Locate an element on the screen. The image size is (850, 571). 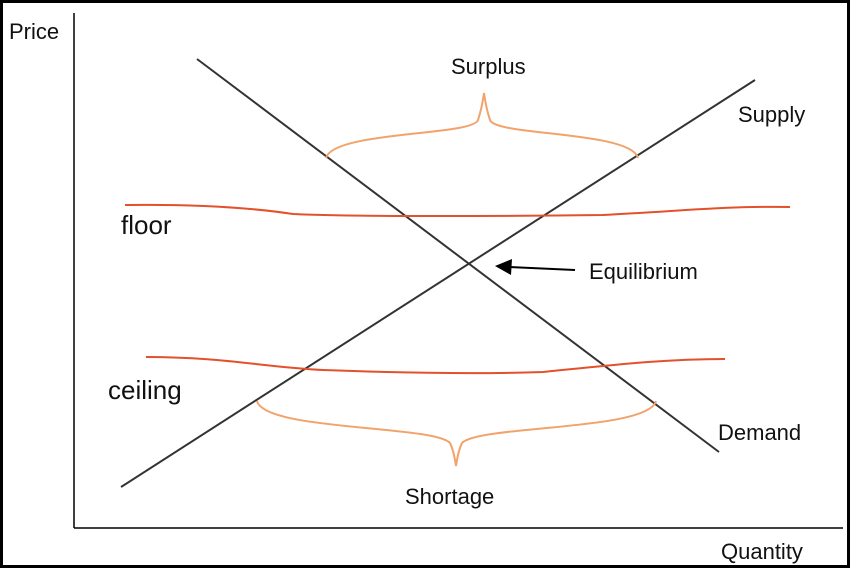
equilibrium-label: Equilibrium is located at coordinates (643, 271).